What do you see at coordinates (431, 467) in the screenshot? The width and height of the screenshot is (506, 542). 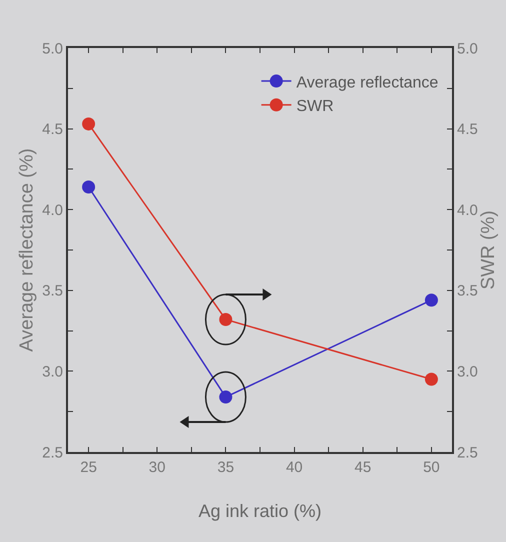 I see `x-tick-label: 50` at bounding box center [431, 467].